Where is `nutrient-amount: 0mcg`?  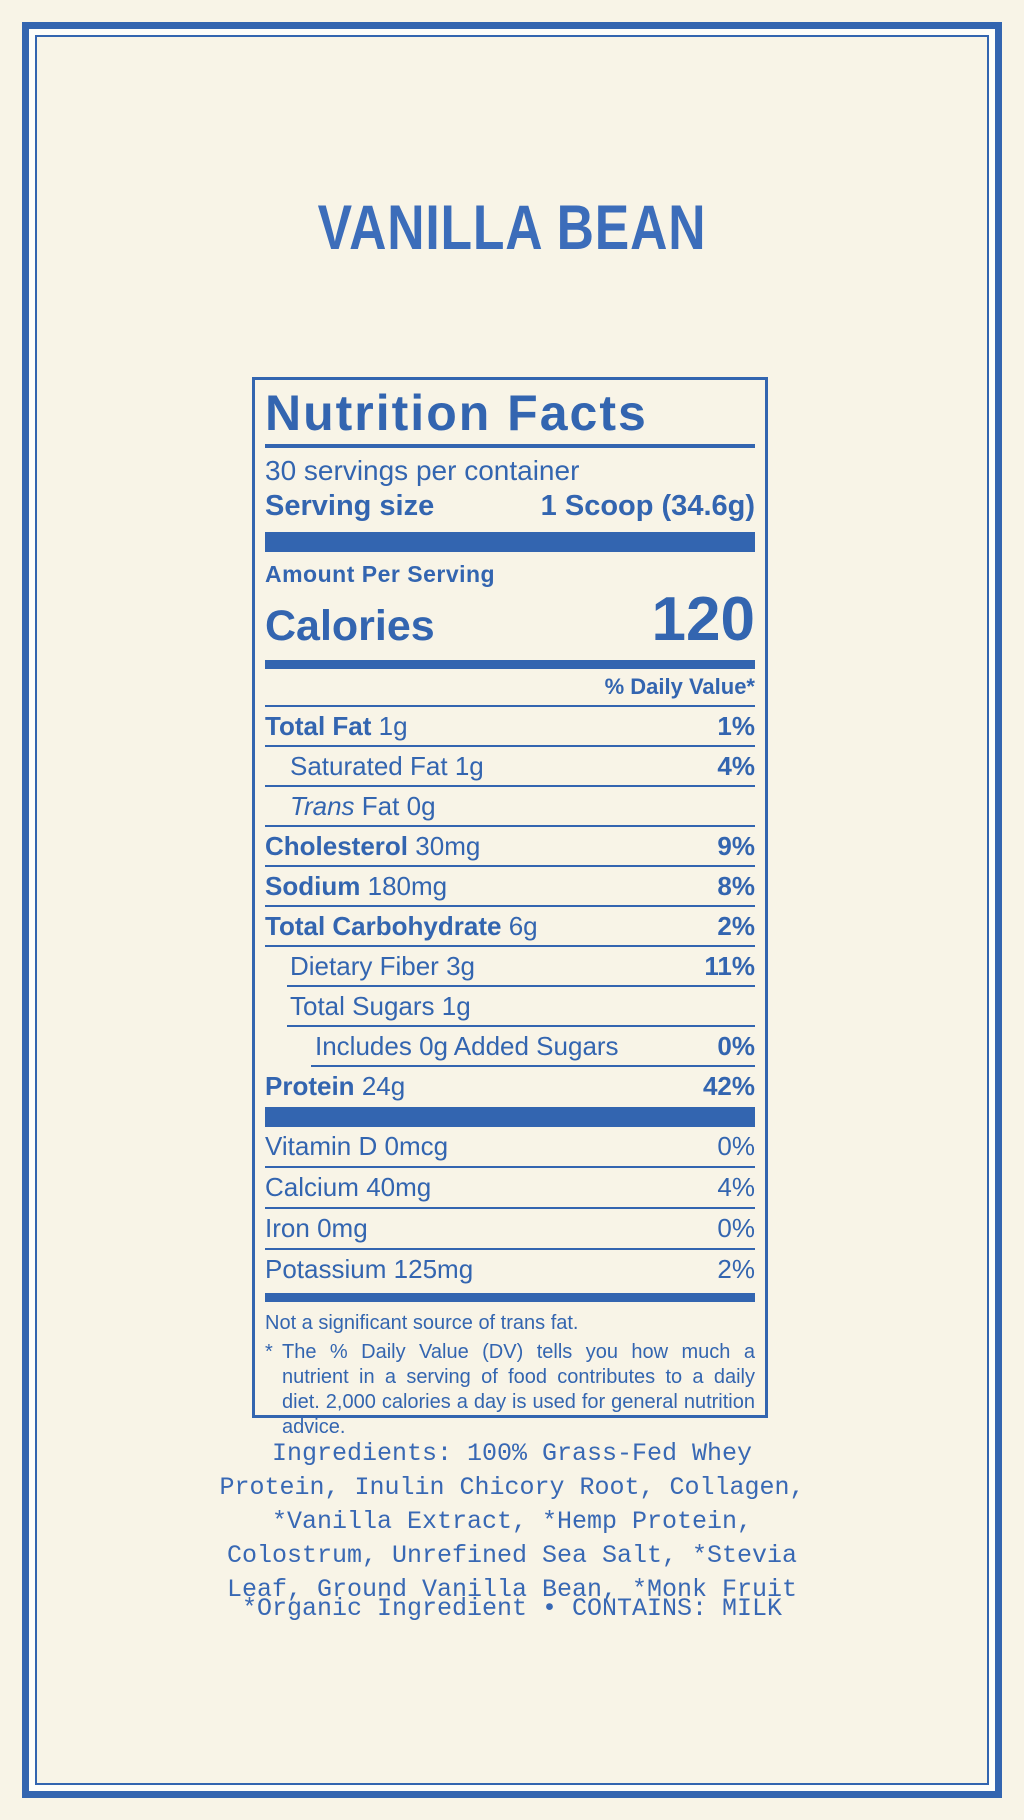
nutrient-amount: 0mcg is located at coordinates (416, 1146).